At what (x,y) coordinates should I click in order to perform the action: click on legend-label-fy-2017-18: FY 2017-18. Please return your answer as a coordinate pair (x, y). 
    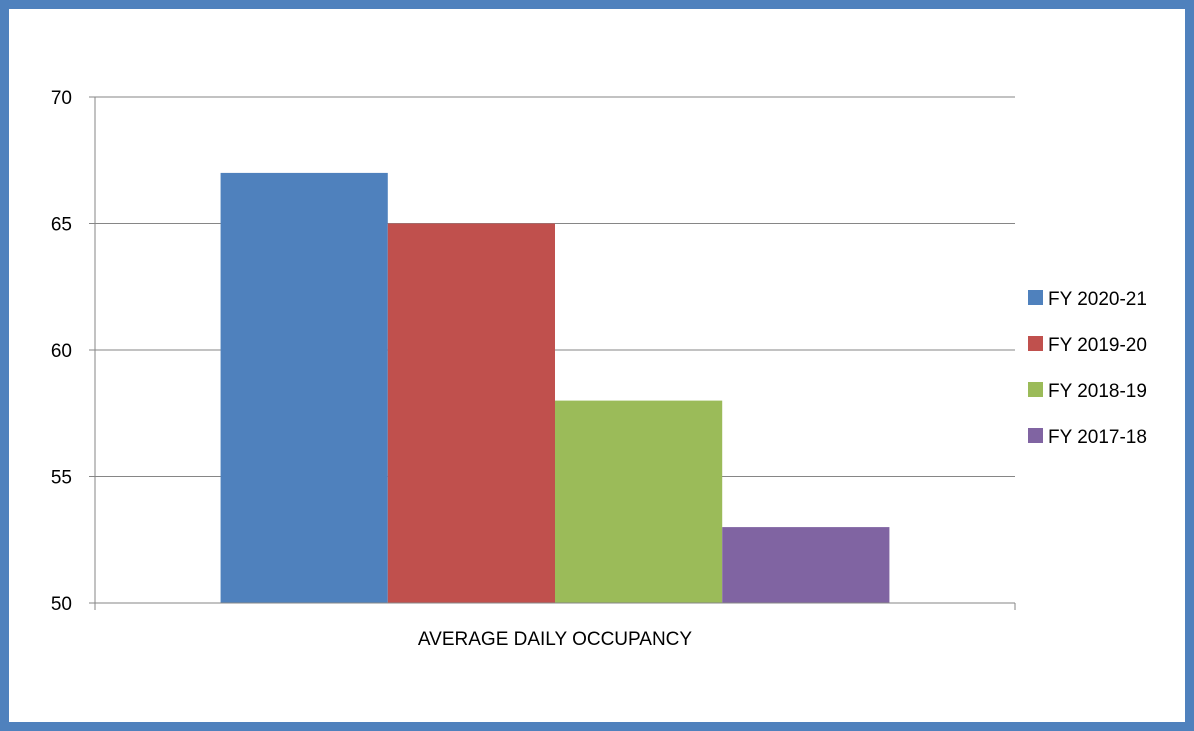
    Looking at the image, I should click on (1097, 437).